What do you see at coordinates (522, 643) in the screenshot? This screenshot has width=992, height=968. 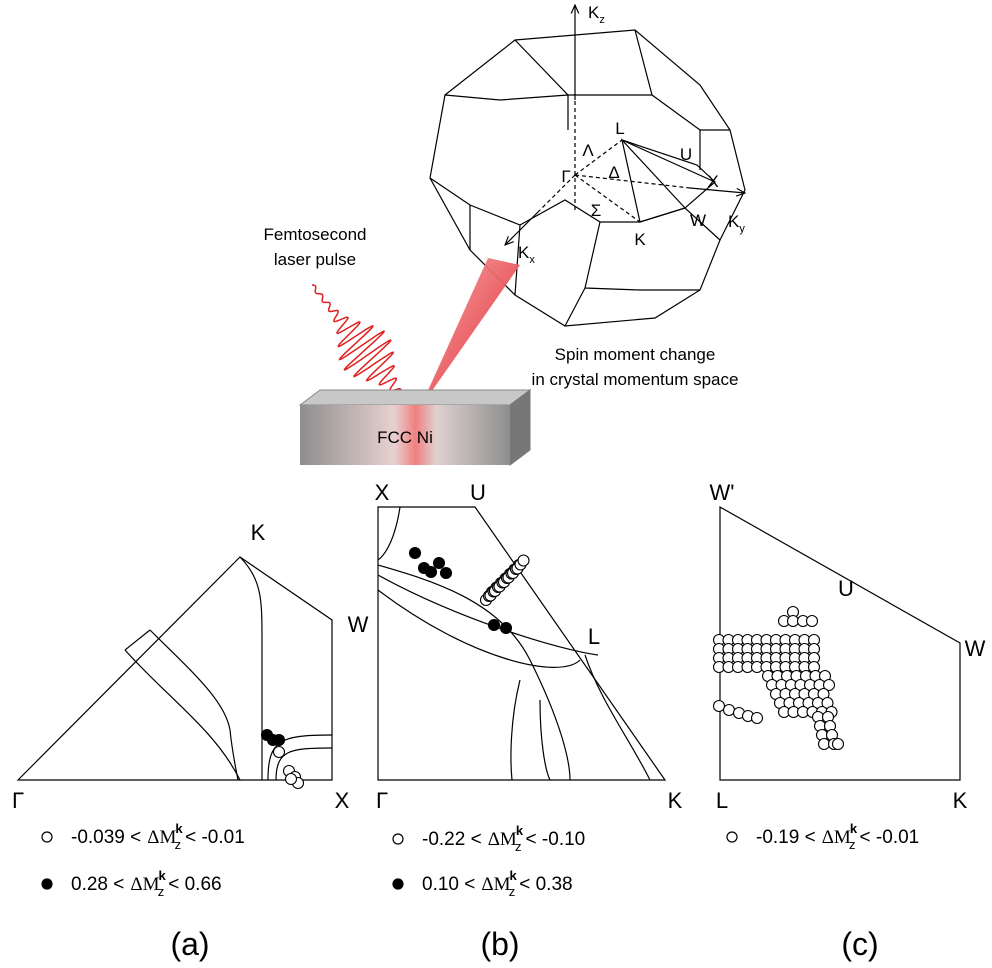 I see `panel-b-shape` at bounding box center [522, 643].